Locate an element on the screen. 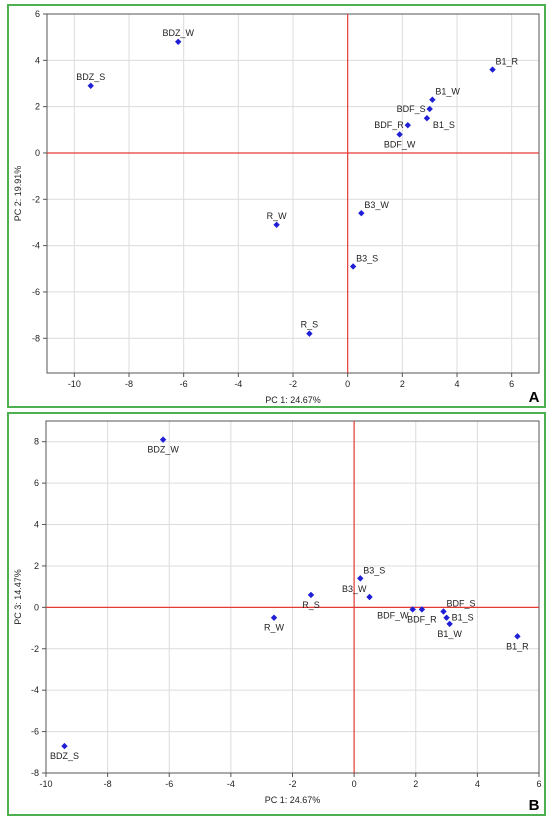 This screenshot has width=550, height=823. y-axis-label: PC 3: 14.47% is located at coordinates (18, 597).